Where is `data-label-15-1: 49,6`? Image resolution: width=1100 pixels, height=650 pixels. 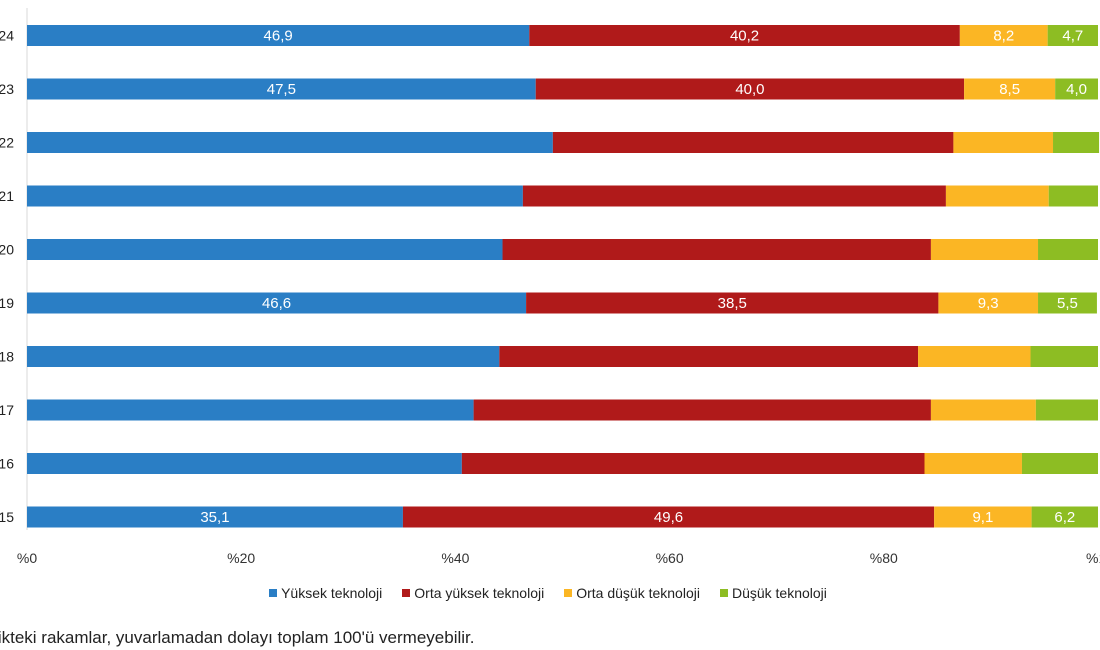 data-label-15-1: 49,6 is located at coordinates (668, 517).